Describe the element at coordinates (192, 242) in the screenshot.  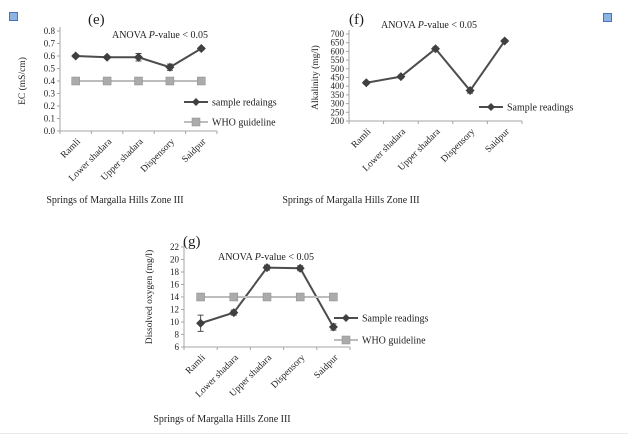
I see `panel-label: (g)` at that location.